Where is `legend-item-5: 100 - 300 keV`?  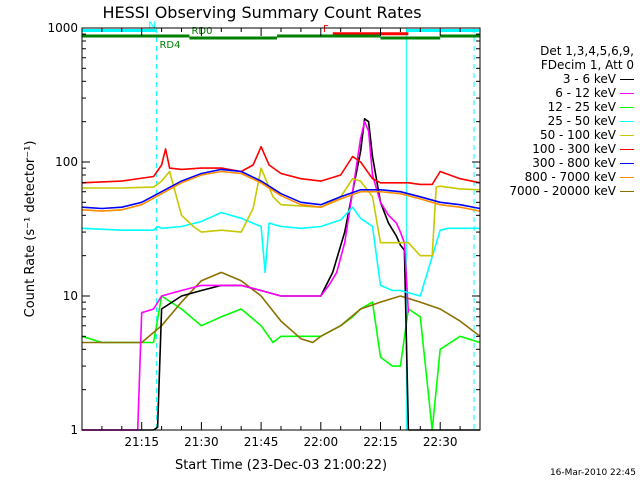
legend-item-5: 100 - 300 keV is located at coordinates (563, 149).